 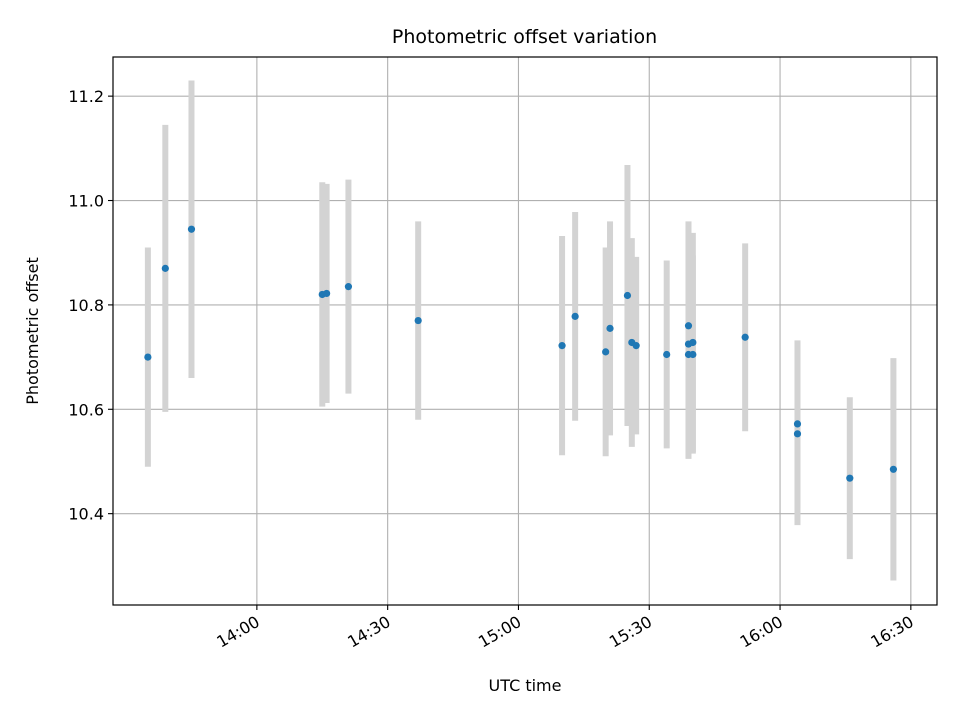 What do you see at coordinates (86, 514) in the screenshot?
I see `y-tick-label: 10.4` at bounding box center [86, 514].